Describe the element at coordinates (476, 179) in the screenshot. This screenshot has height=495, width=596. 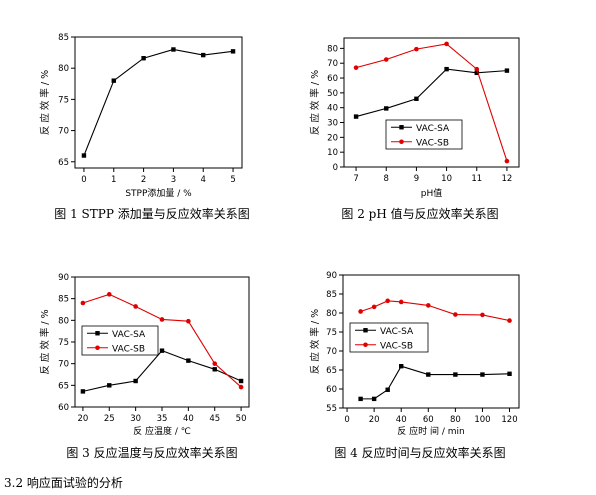
I see `x-tick-label: 11` at that location.